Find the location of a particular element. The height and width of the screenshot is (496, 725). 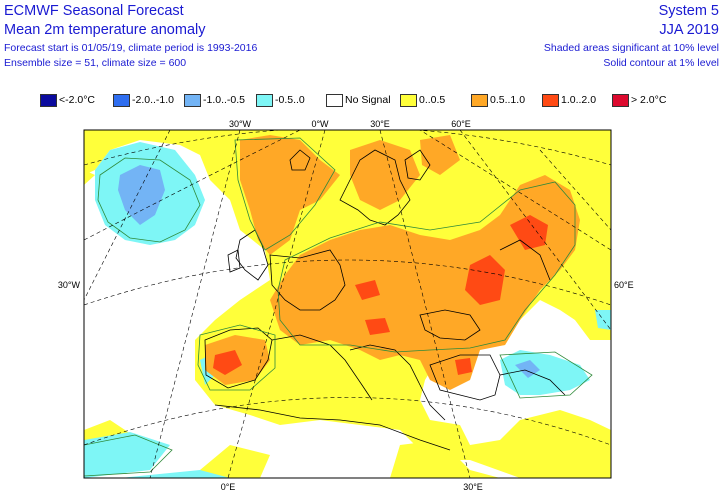

legend-label: -0.5..0 is located at coordinates (290, 100).